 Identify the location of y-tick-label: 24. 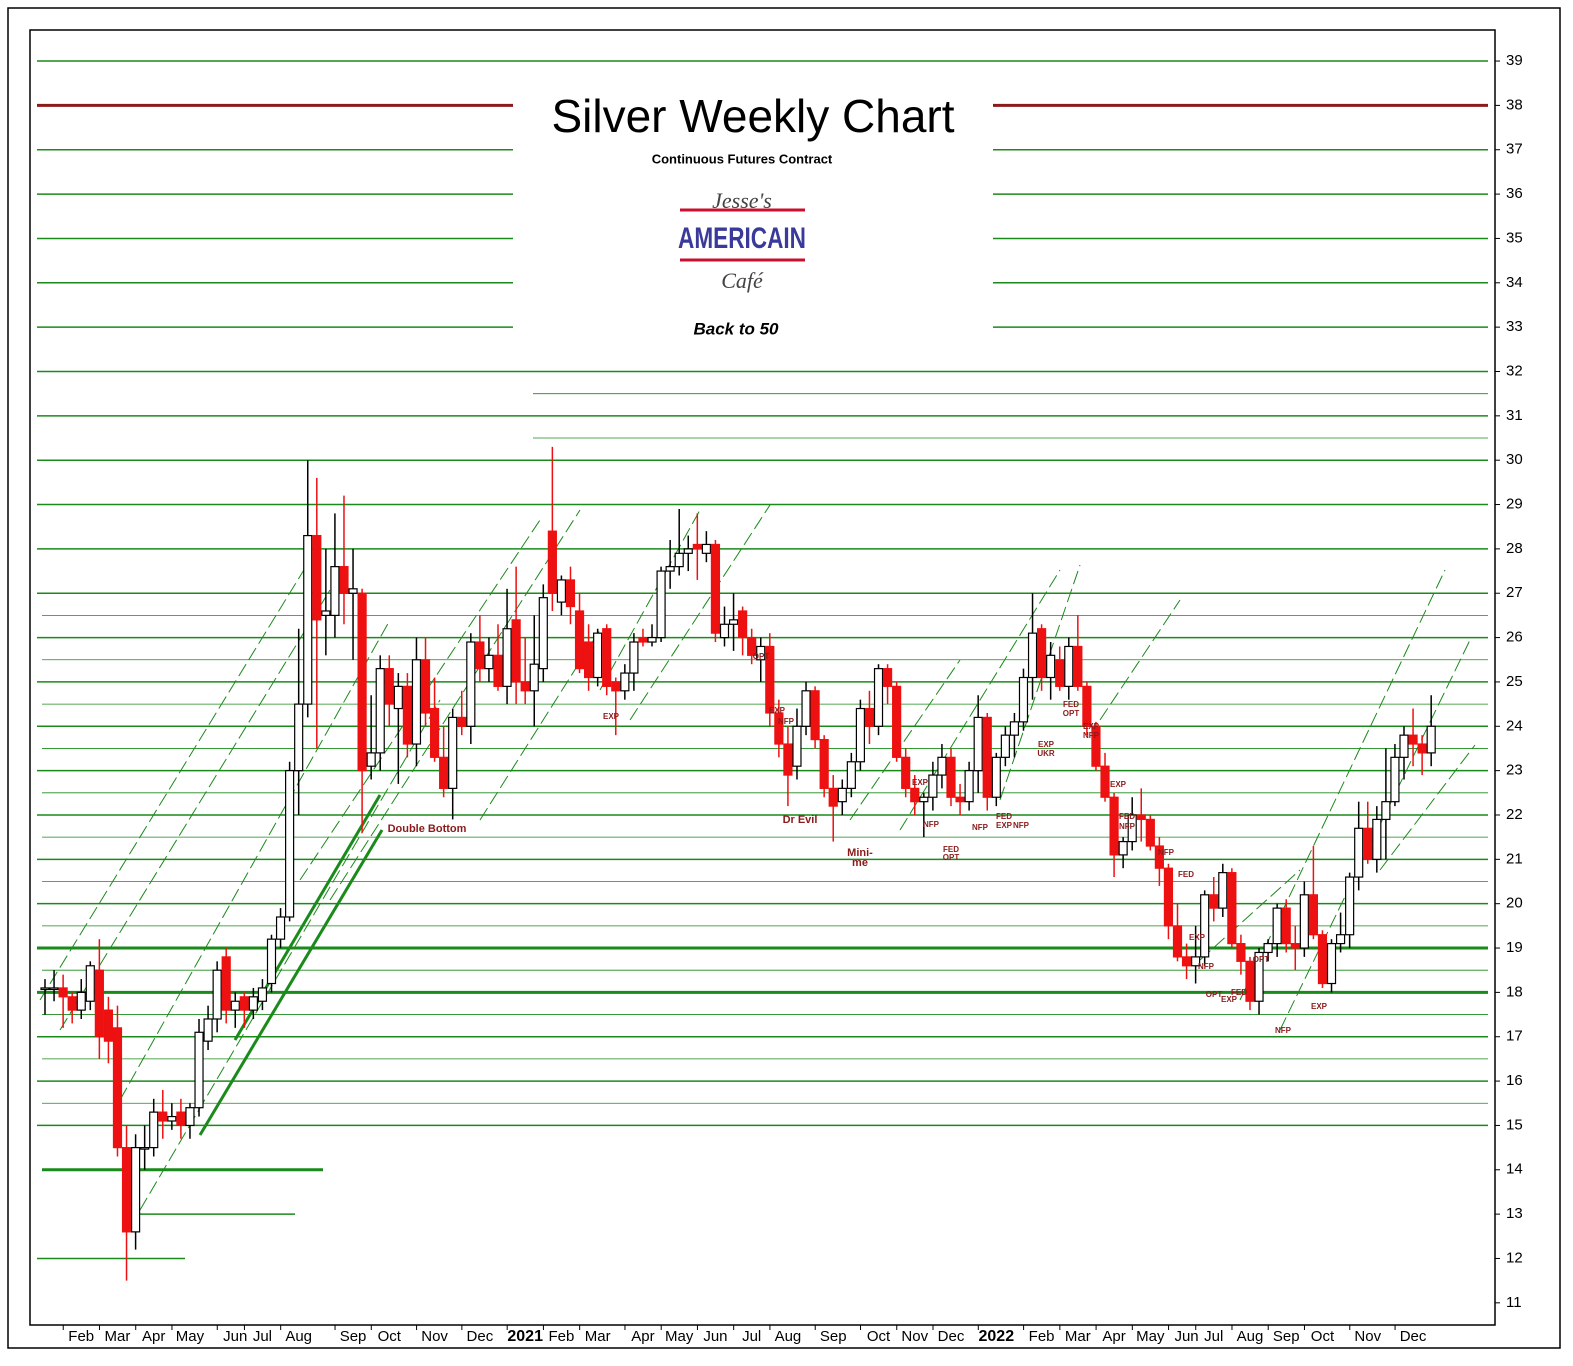
(1514, 725).